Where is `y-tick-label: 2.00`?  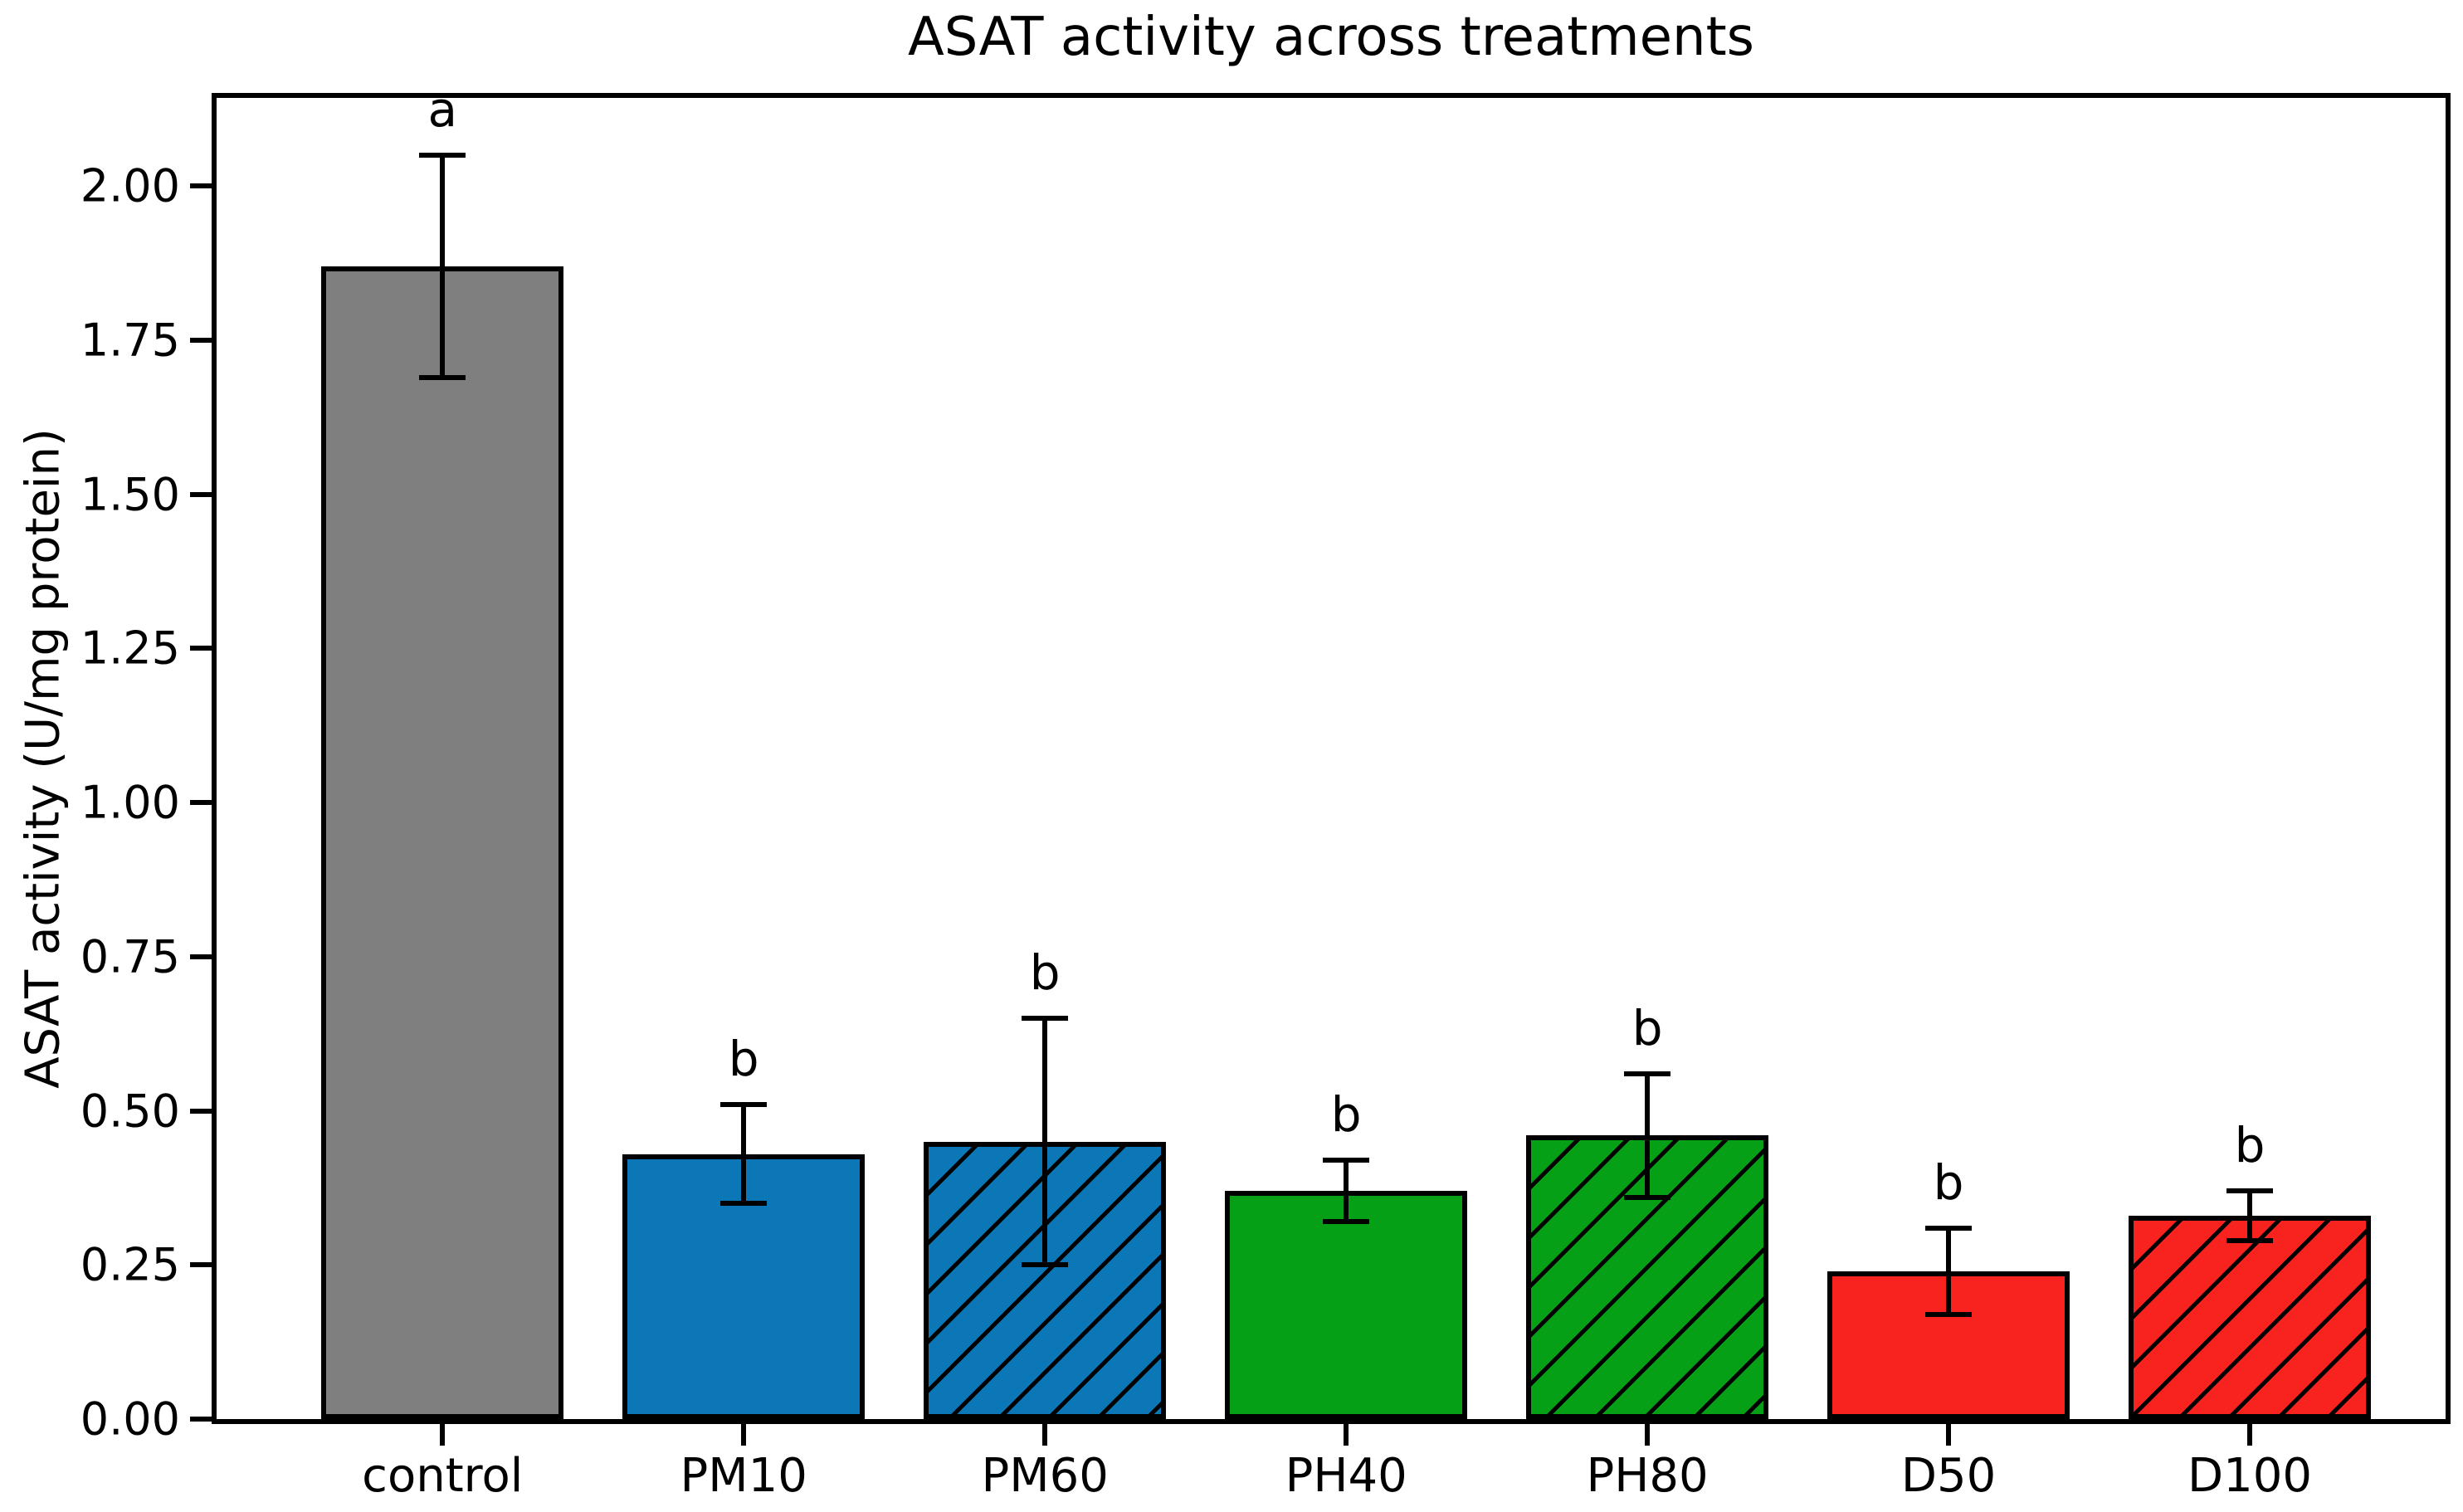
y-tick-label: 2.00 is located at coordinates (130, 185).